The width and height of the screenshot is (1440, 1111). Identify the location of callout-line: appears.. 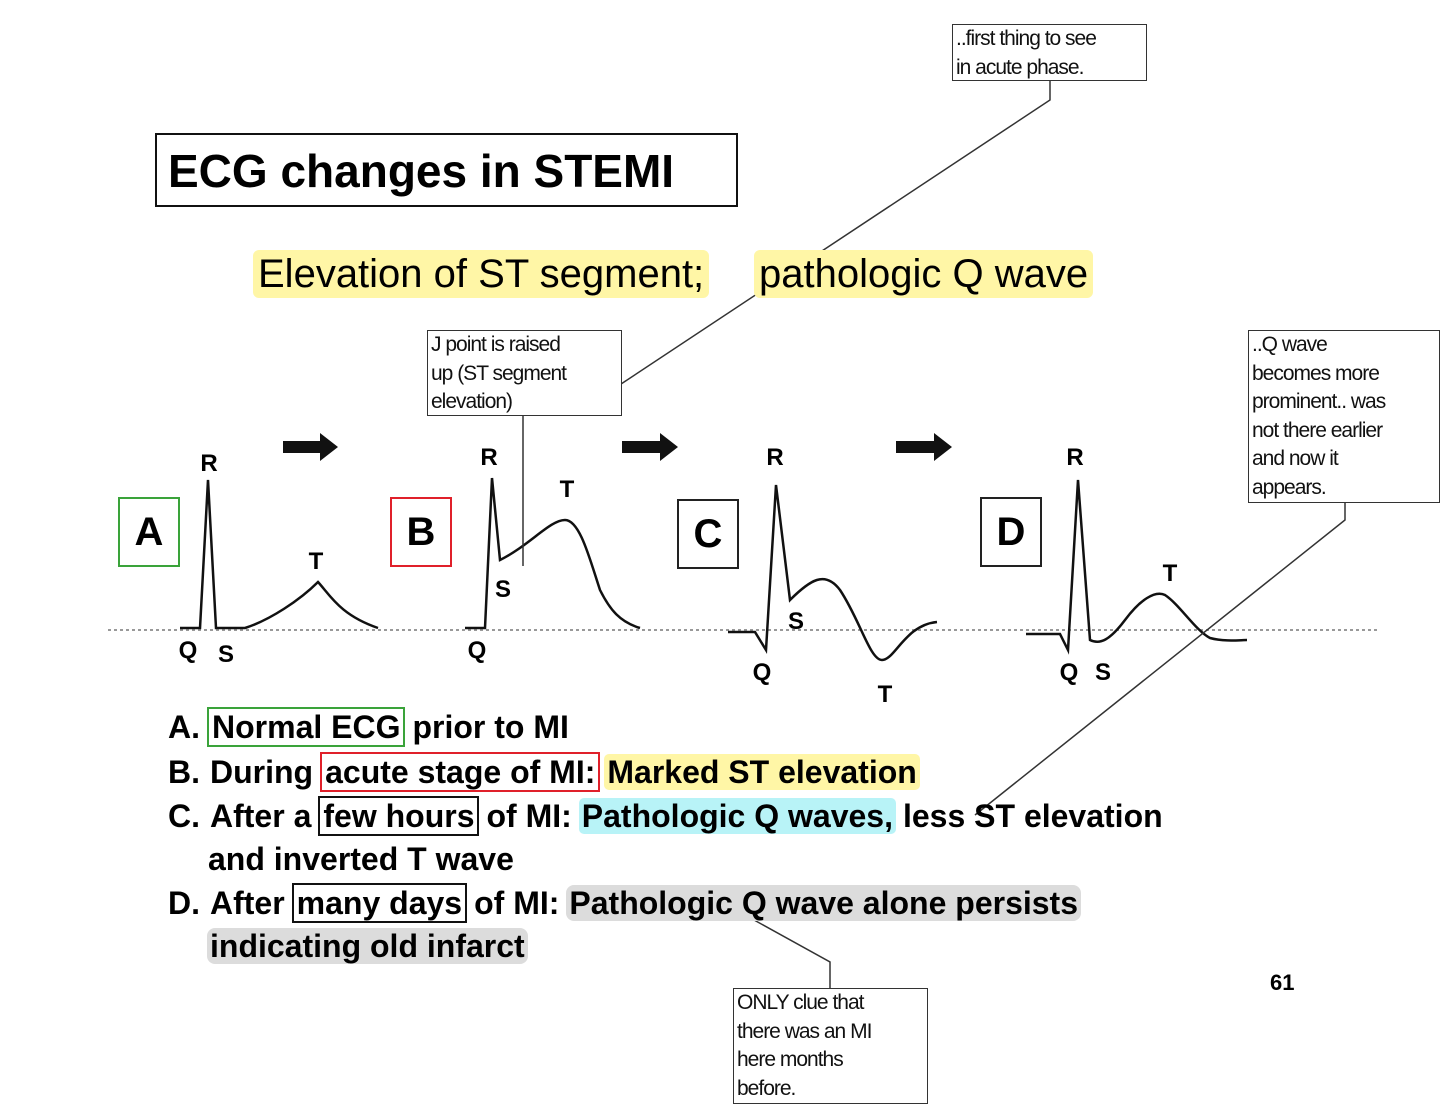
(1289, 487).